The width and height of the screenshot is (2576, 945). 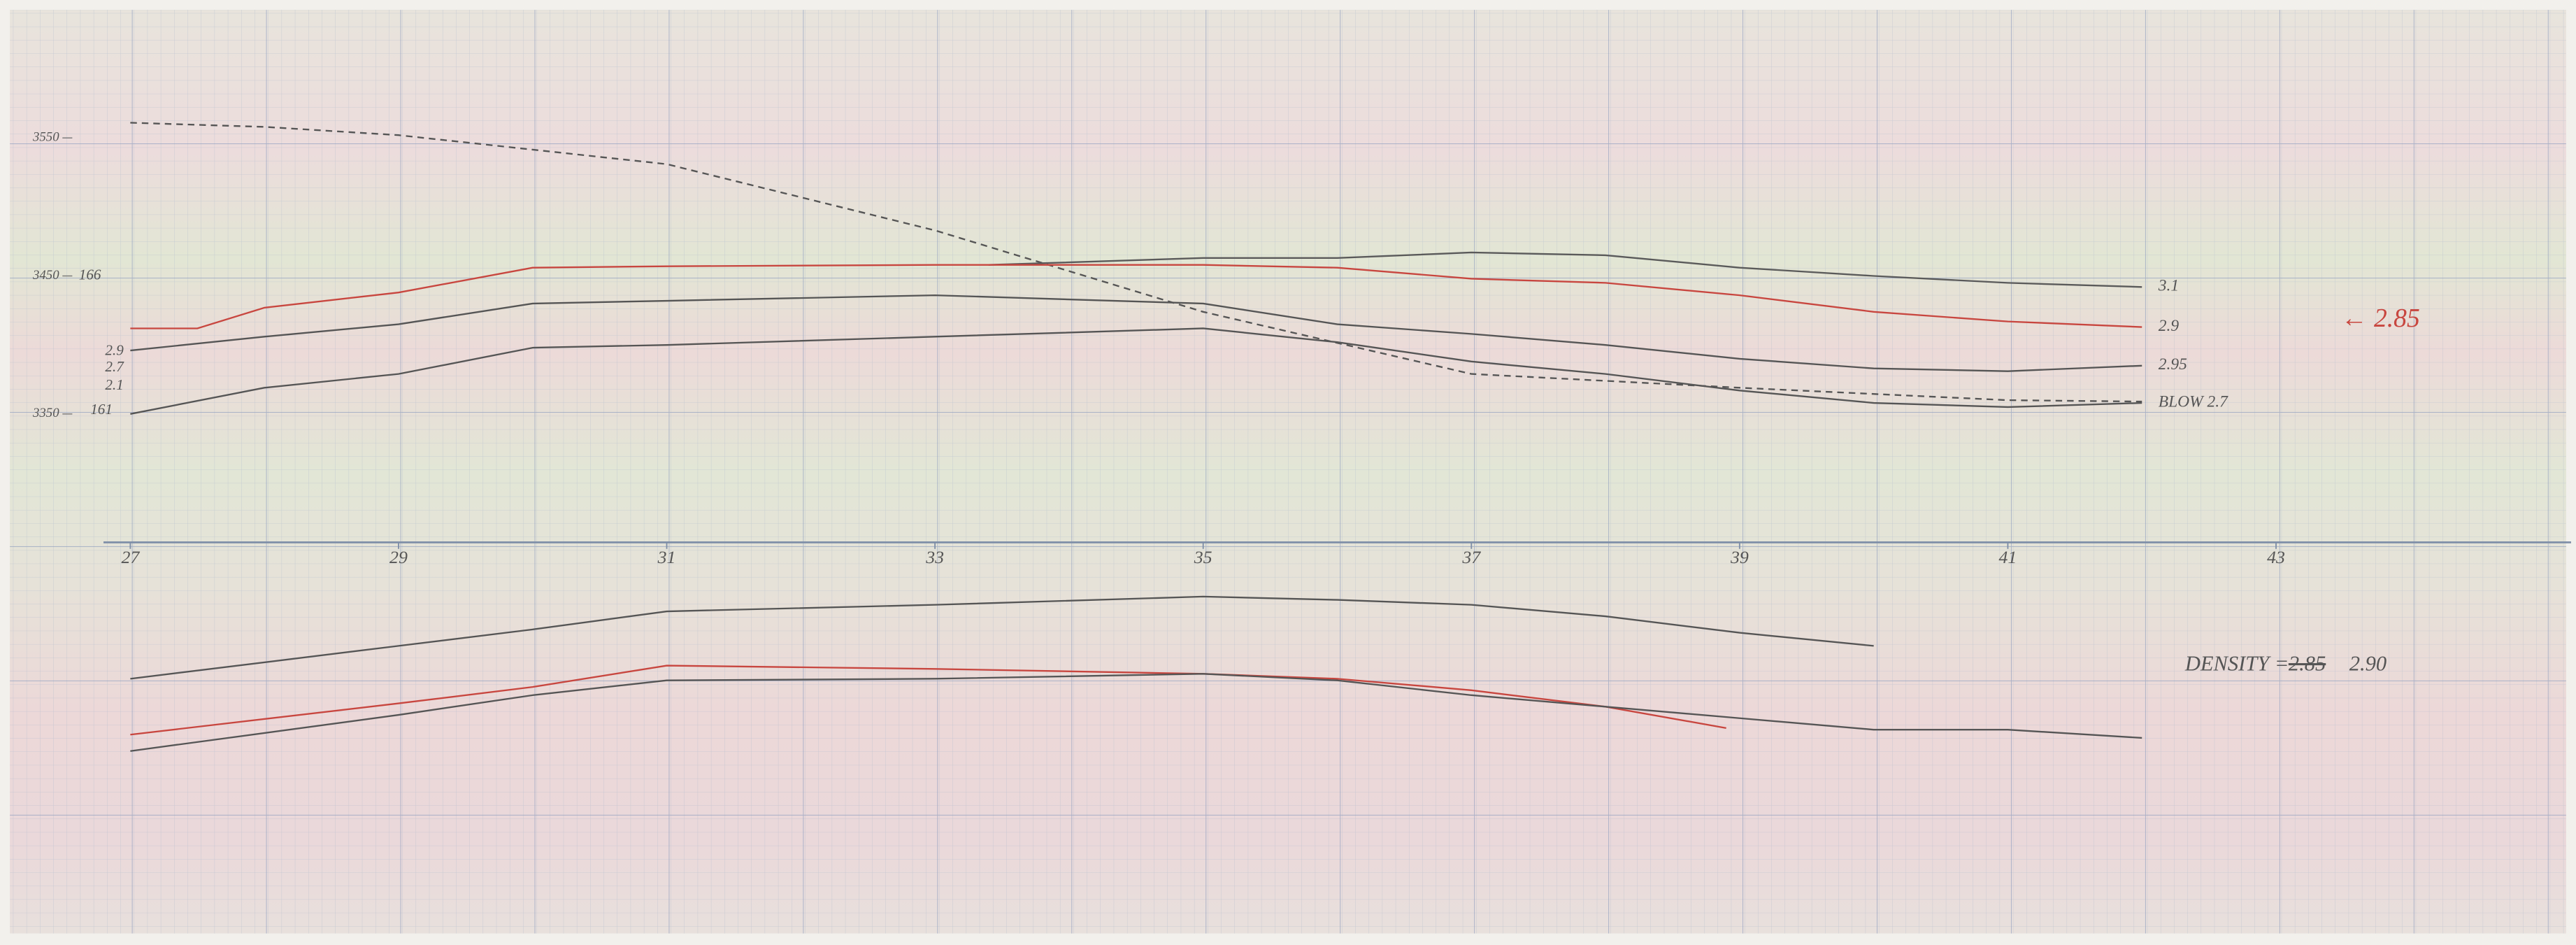 What do you see at coordinates (114, 367) in the screenshot?
I see `annotation: 2.7` at bounding box center [114, 367].